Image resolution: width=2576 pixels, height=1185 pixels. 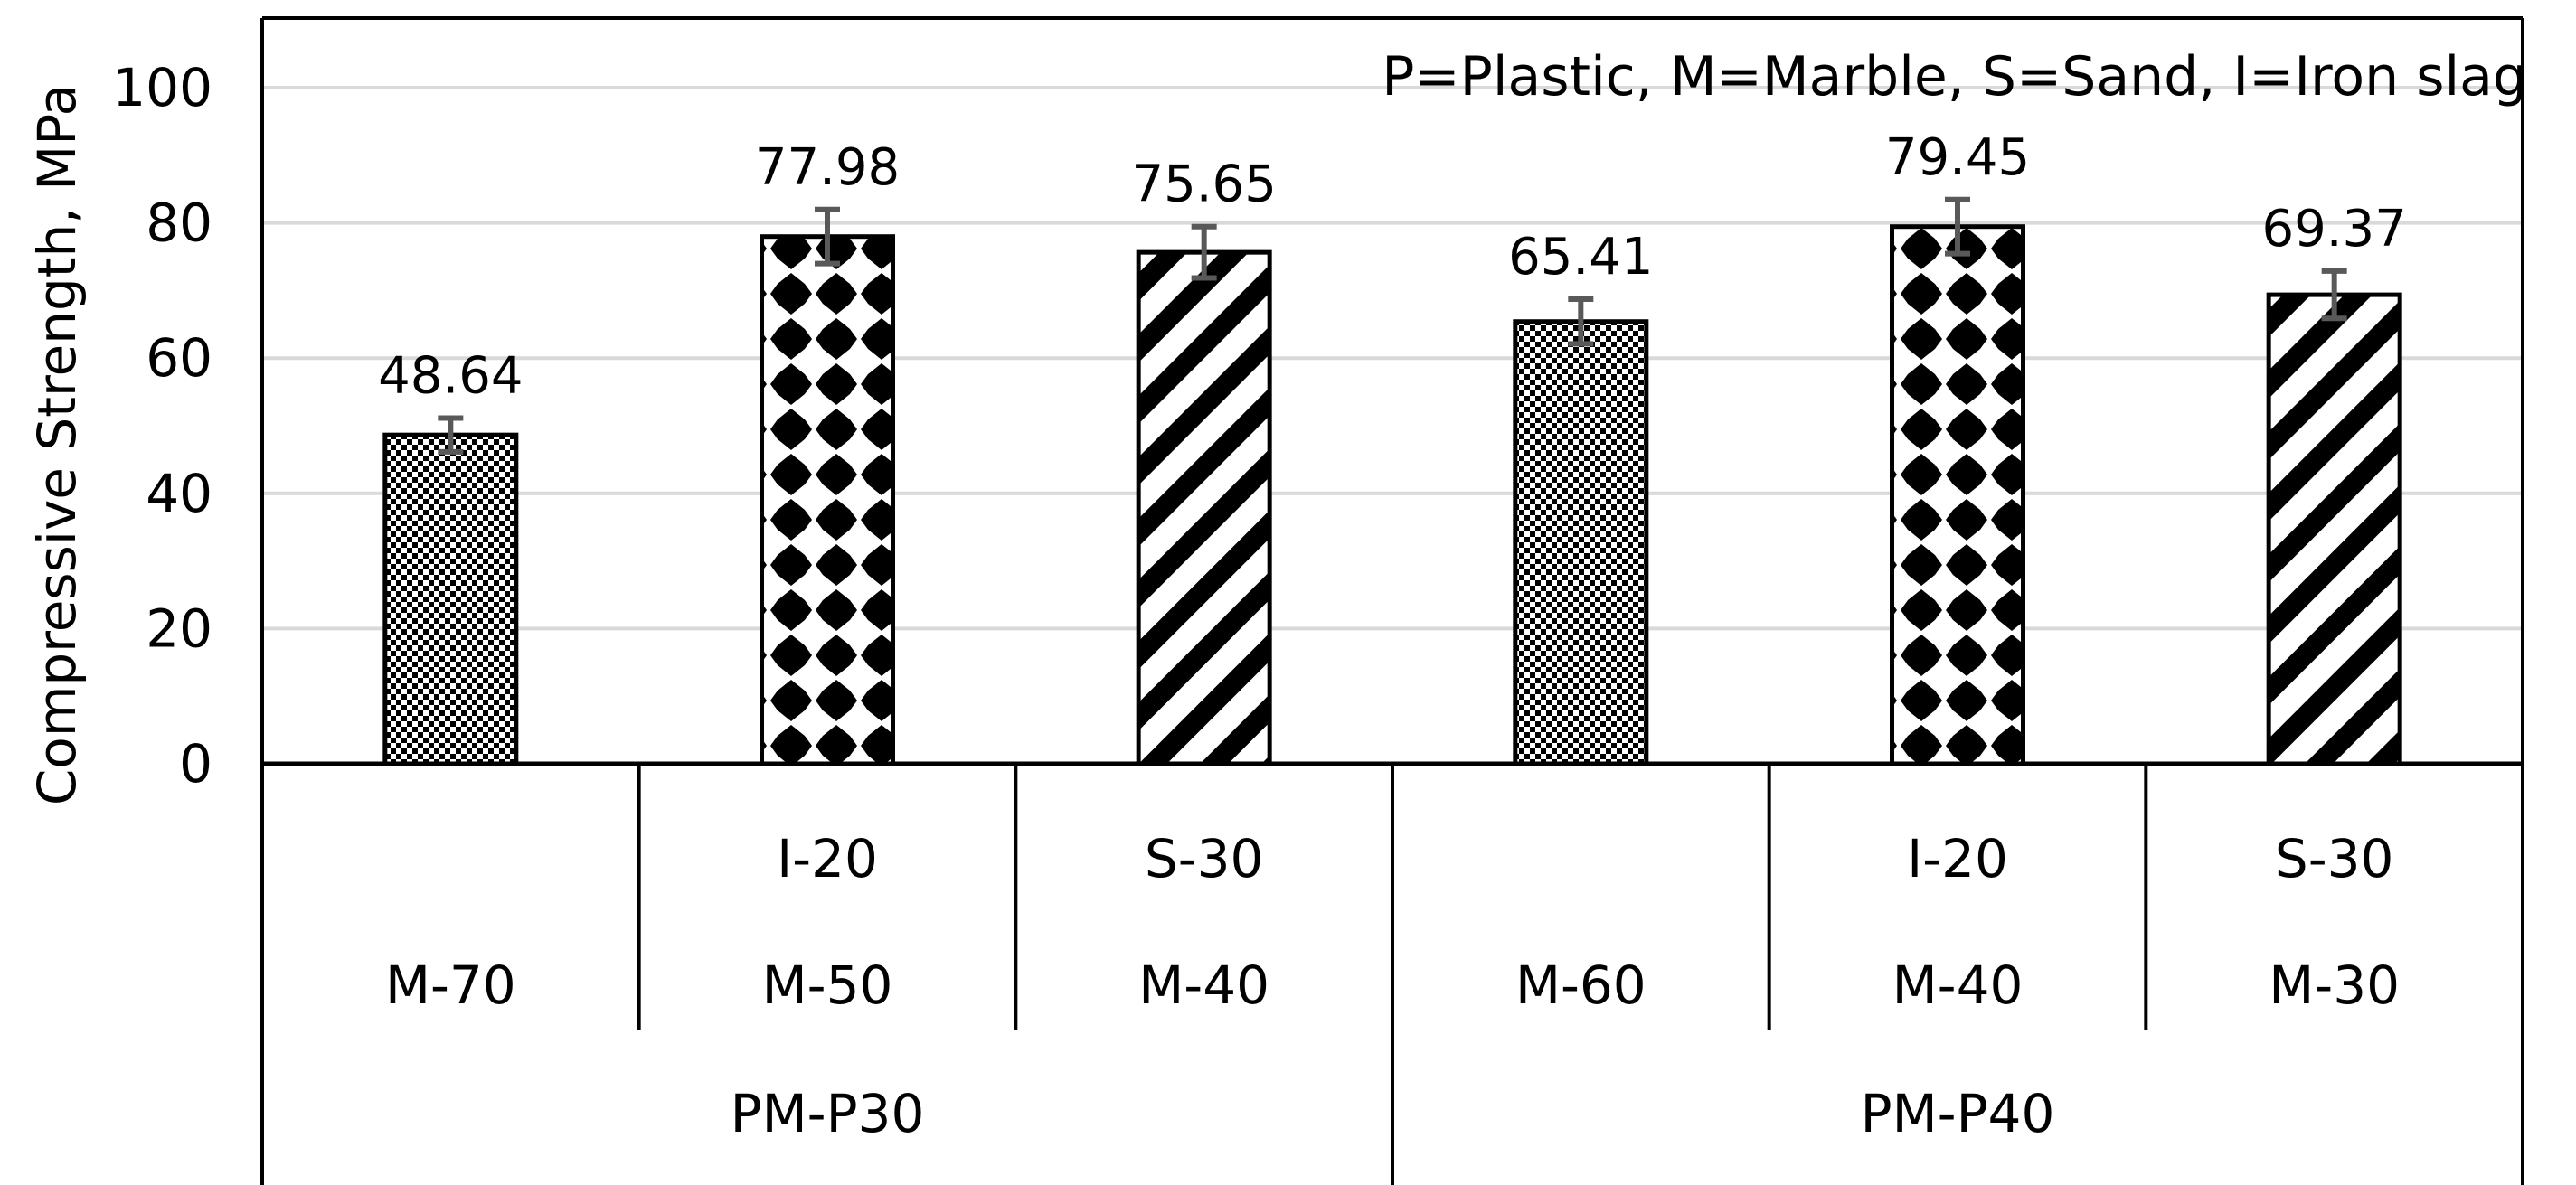 What do you see at coordinates (2334, 229) in the screenshot?
I see `data-label: 69.37` at bounding box center [2334, 229].